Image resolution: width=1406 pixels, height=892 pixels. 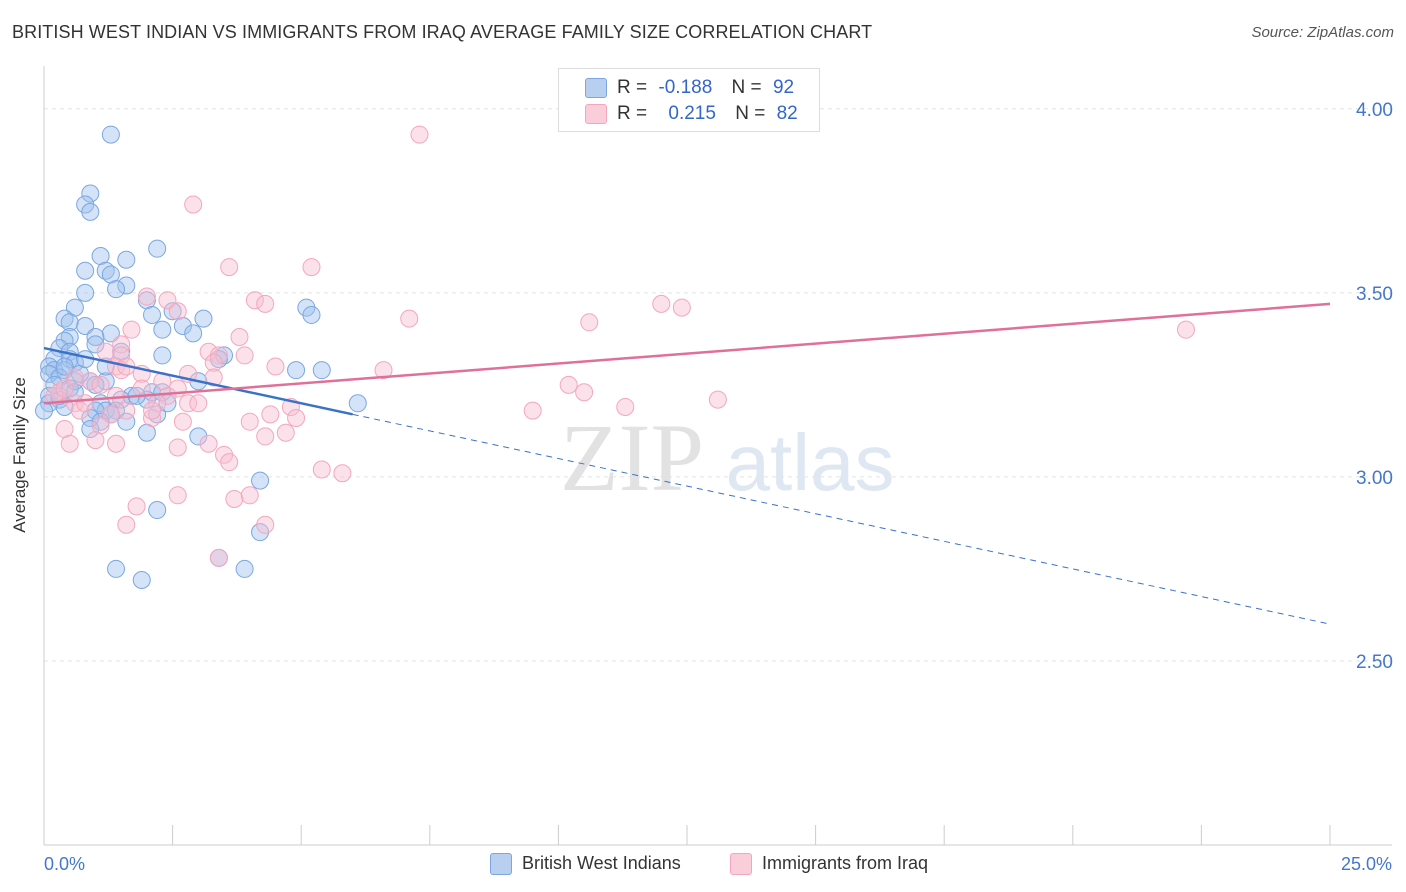 I want to click on legend-label: British West Indians, so click(x=601, y=863).